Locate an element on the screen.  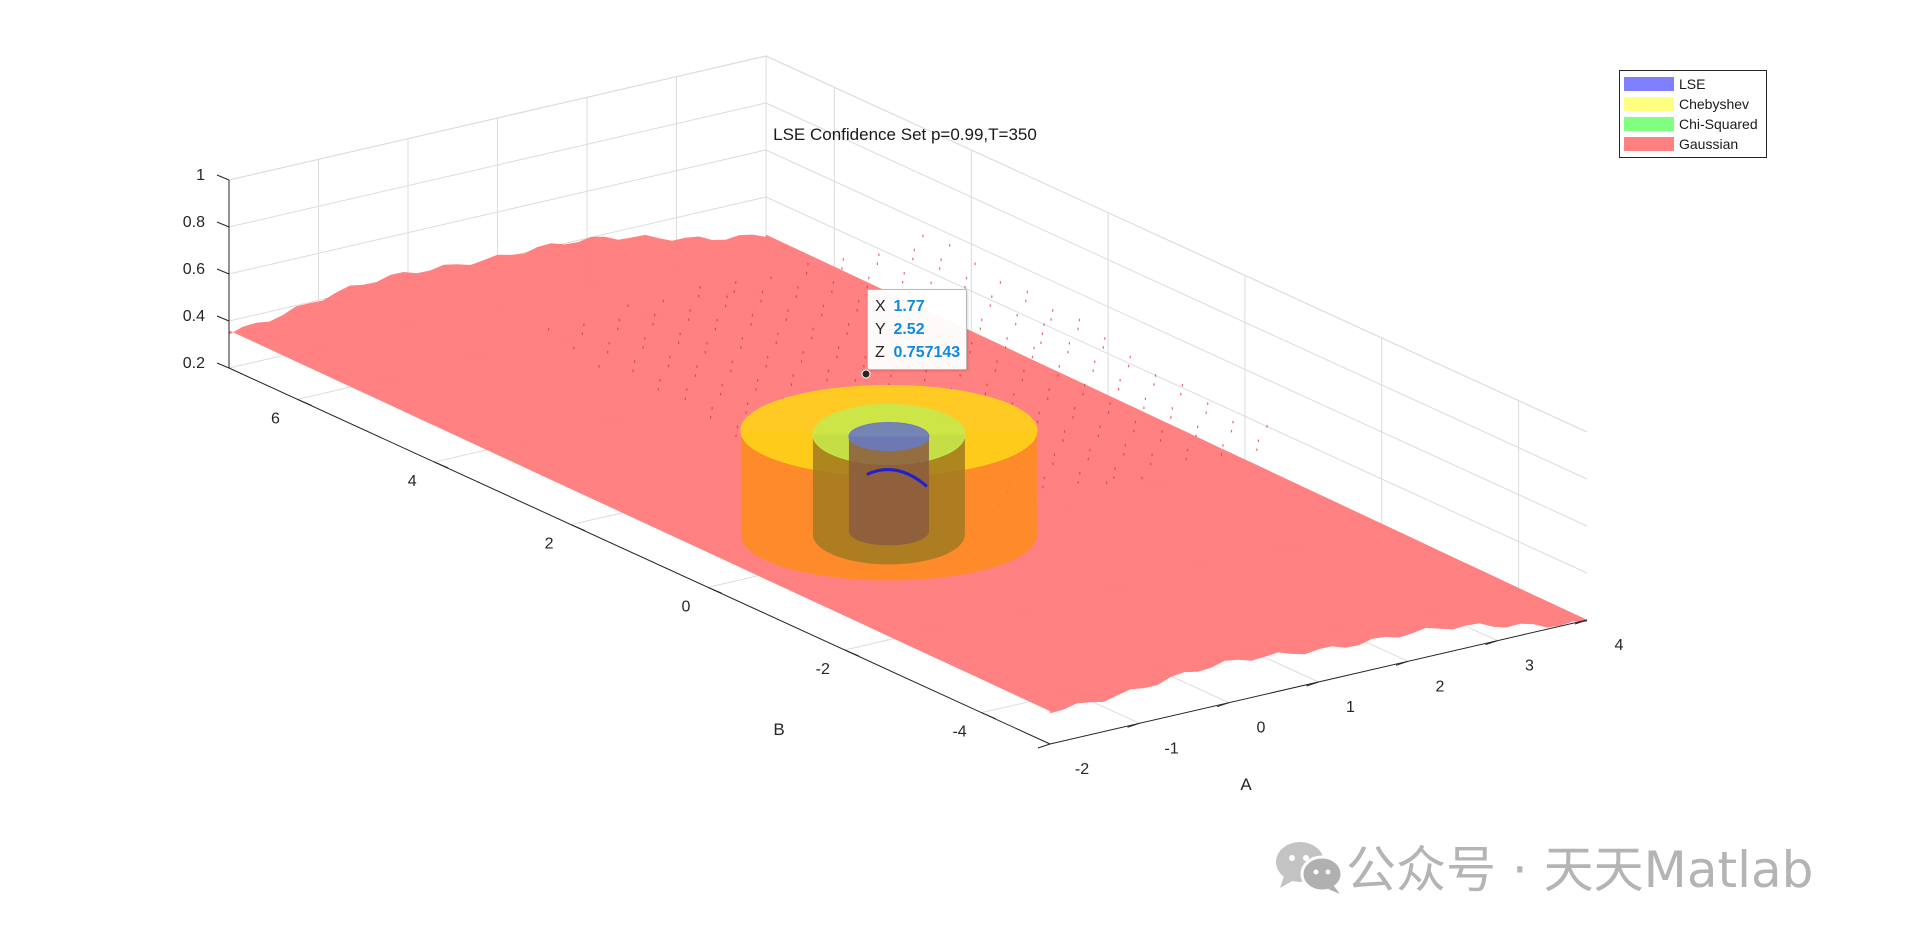
legend: LSE Chebyshev Chi-Squared Gaussian is located at coordinates (1693, 114).